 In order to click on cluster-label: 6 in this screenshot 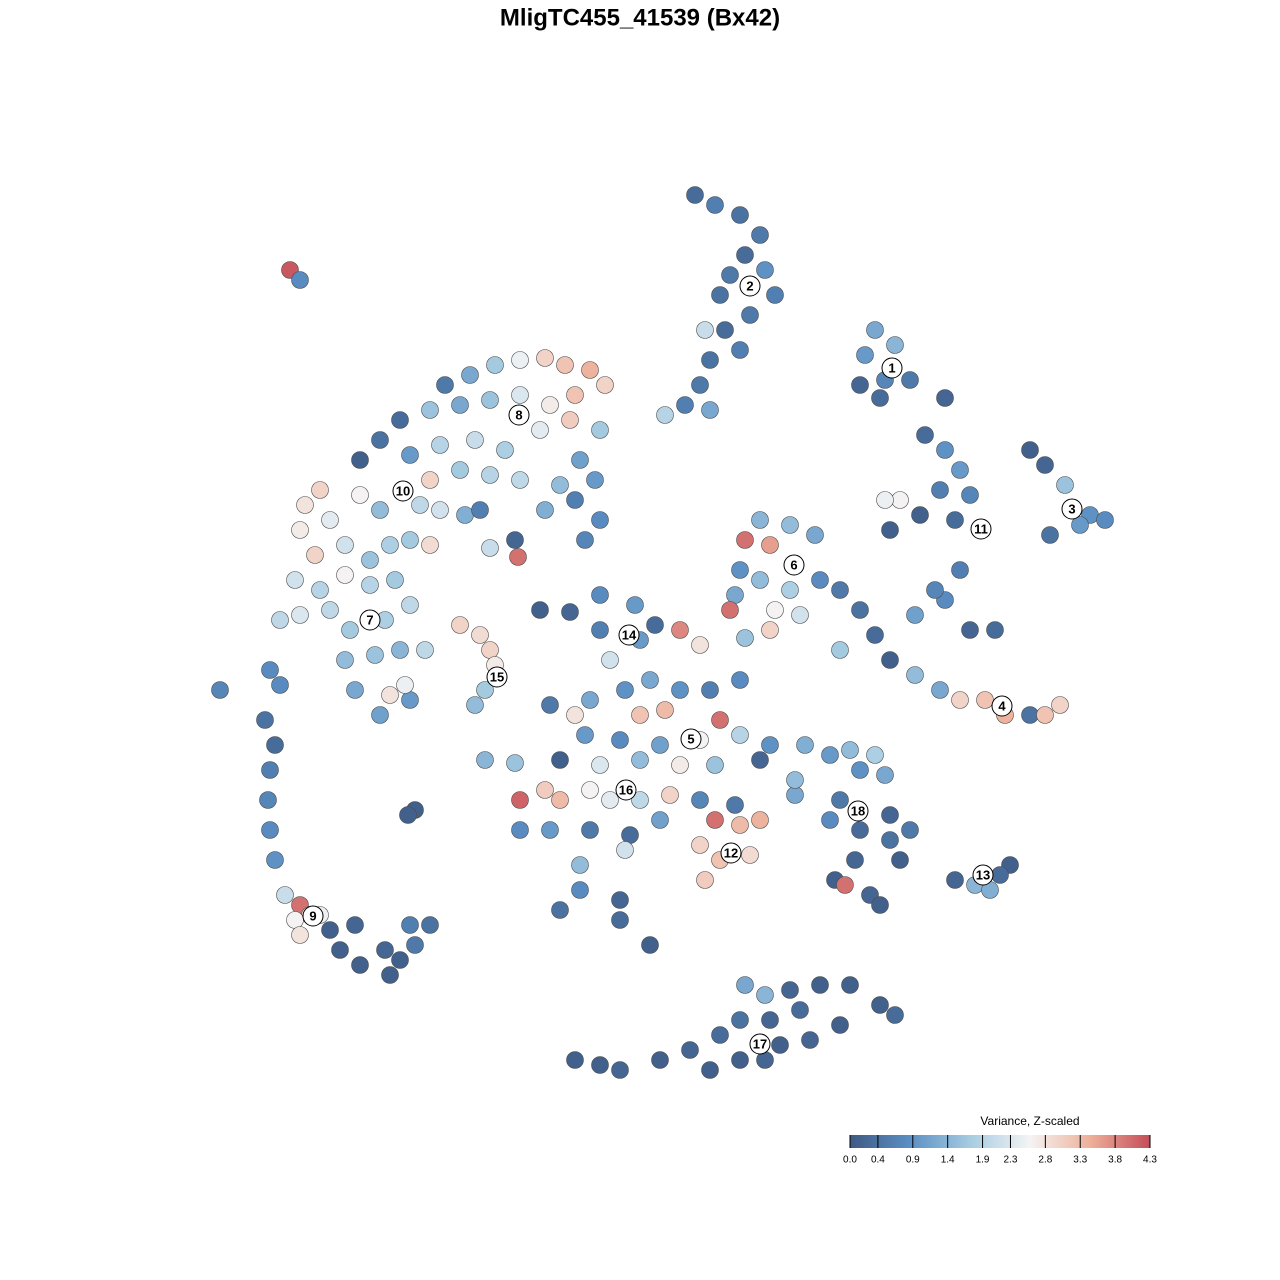, I will do `click(793, 564)`.